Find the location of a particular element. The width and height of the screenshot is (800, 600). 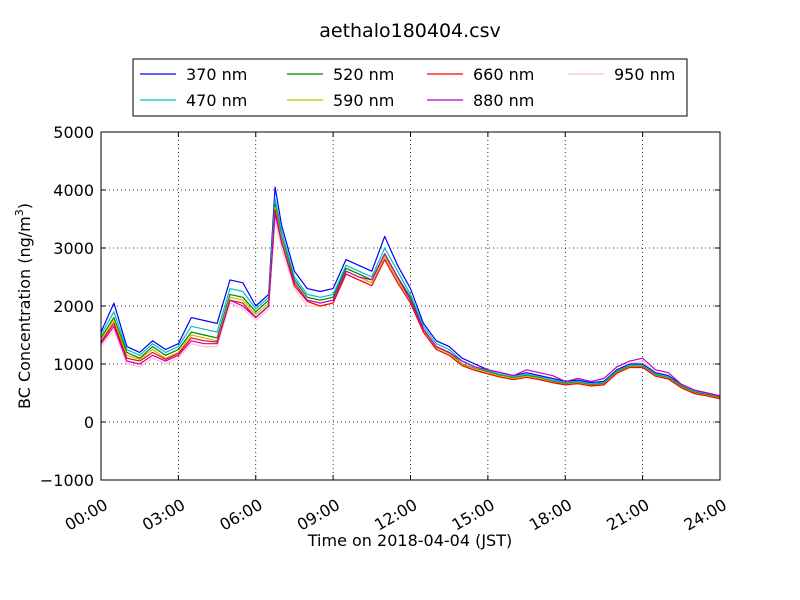

y-axis-label-main: BC Concentration (ng/m is located at coordinates (24, 312).